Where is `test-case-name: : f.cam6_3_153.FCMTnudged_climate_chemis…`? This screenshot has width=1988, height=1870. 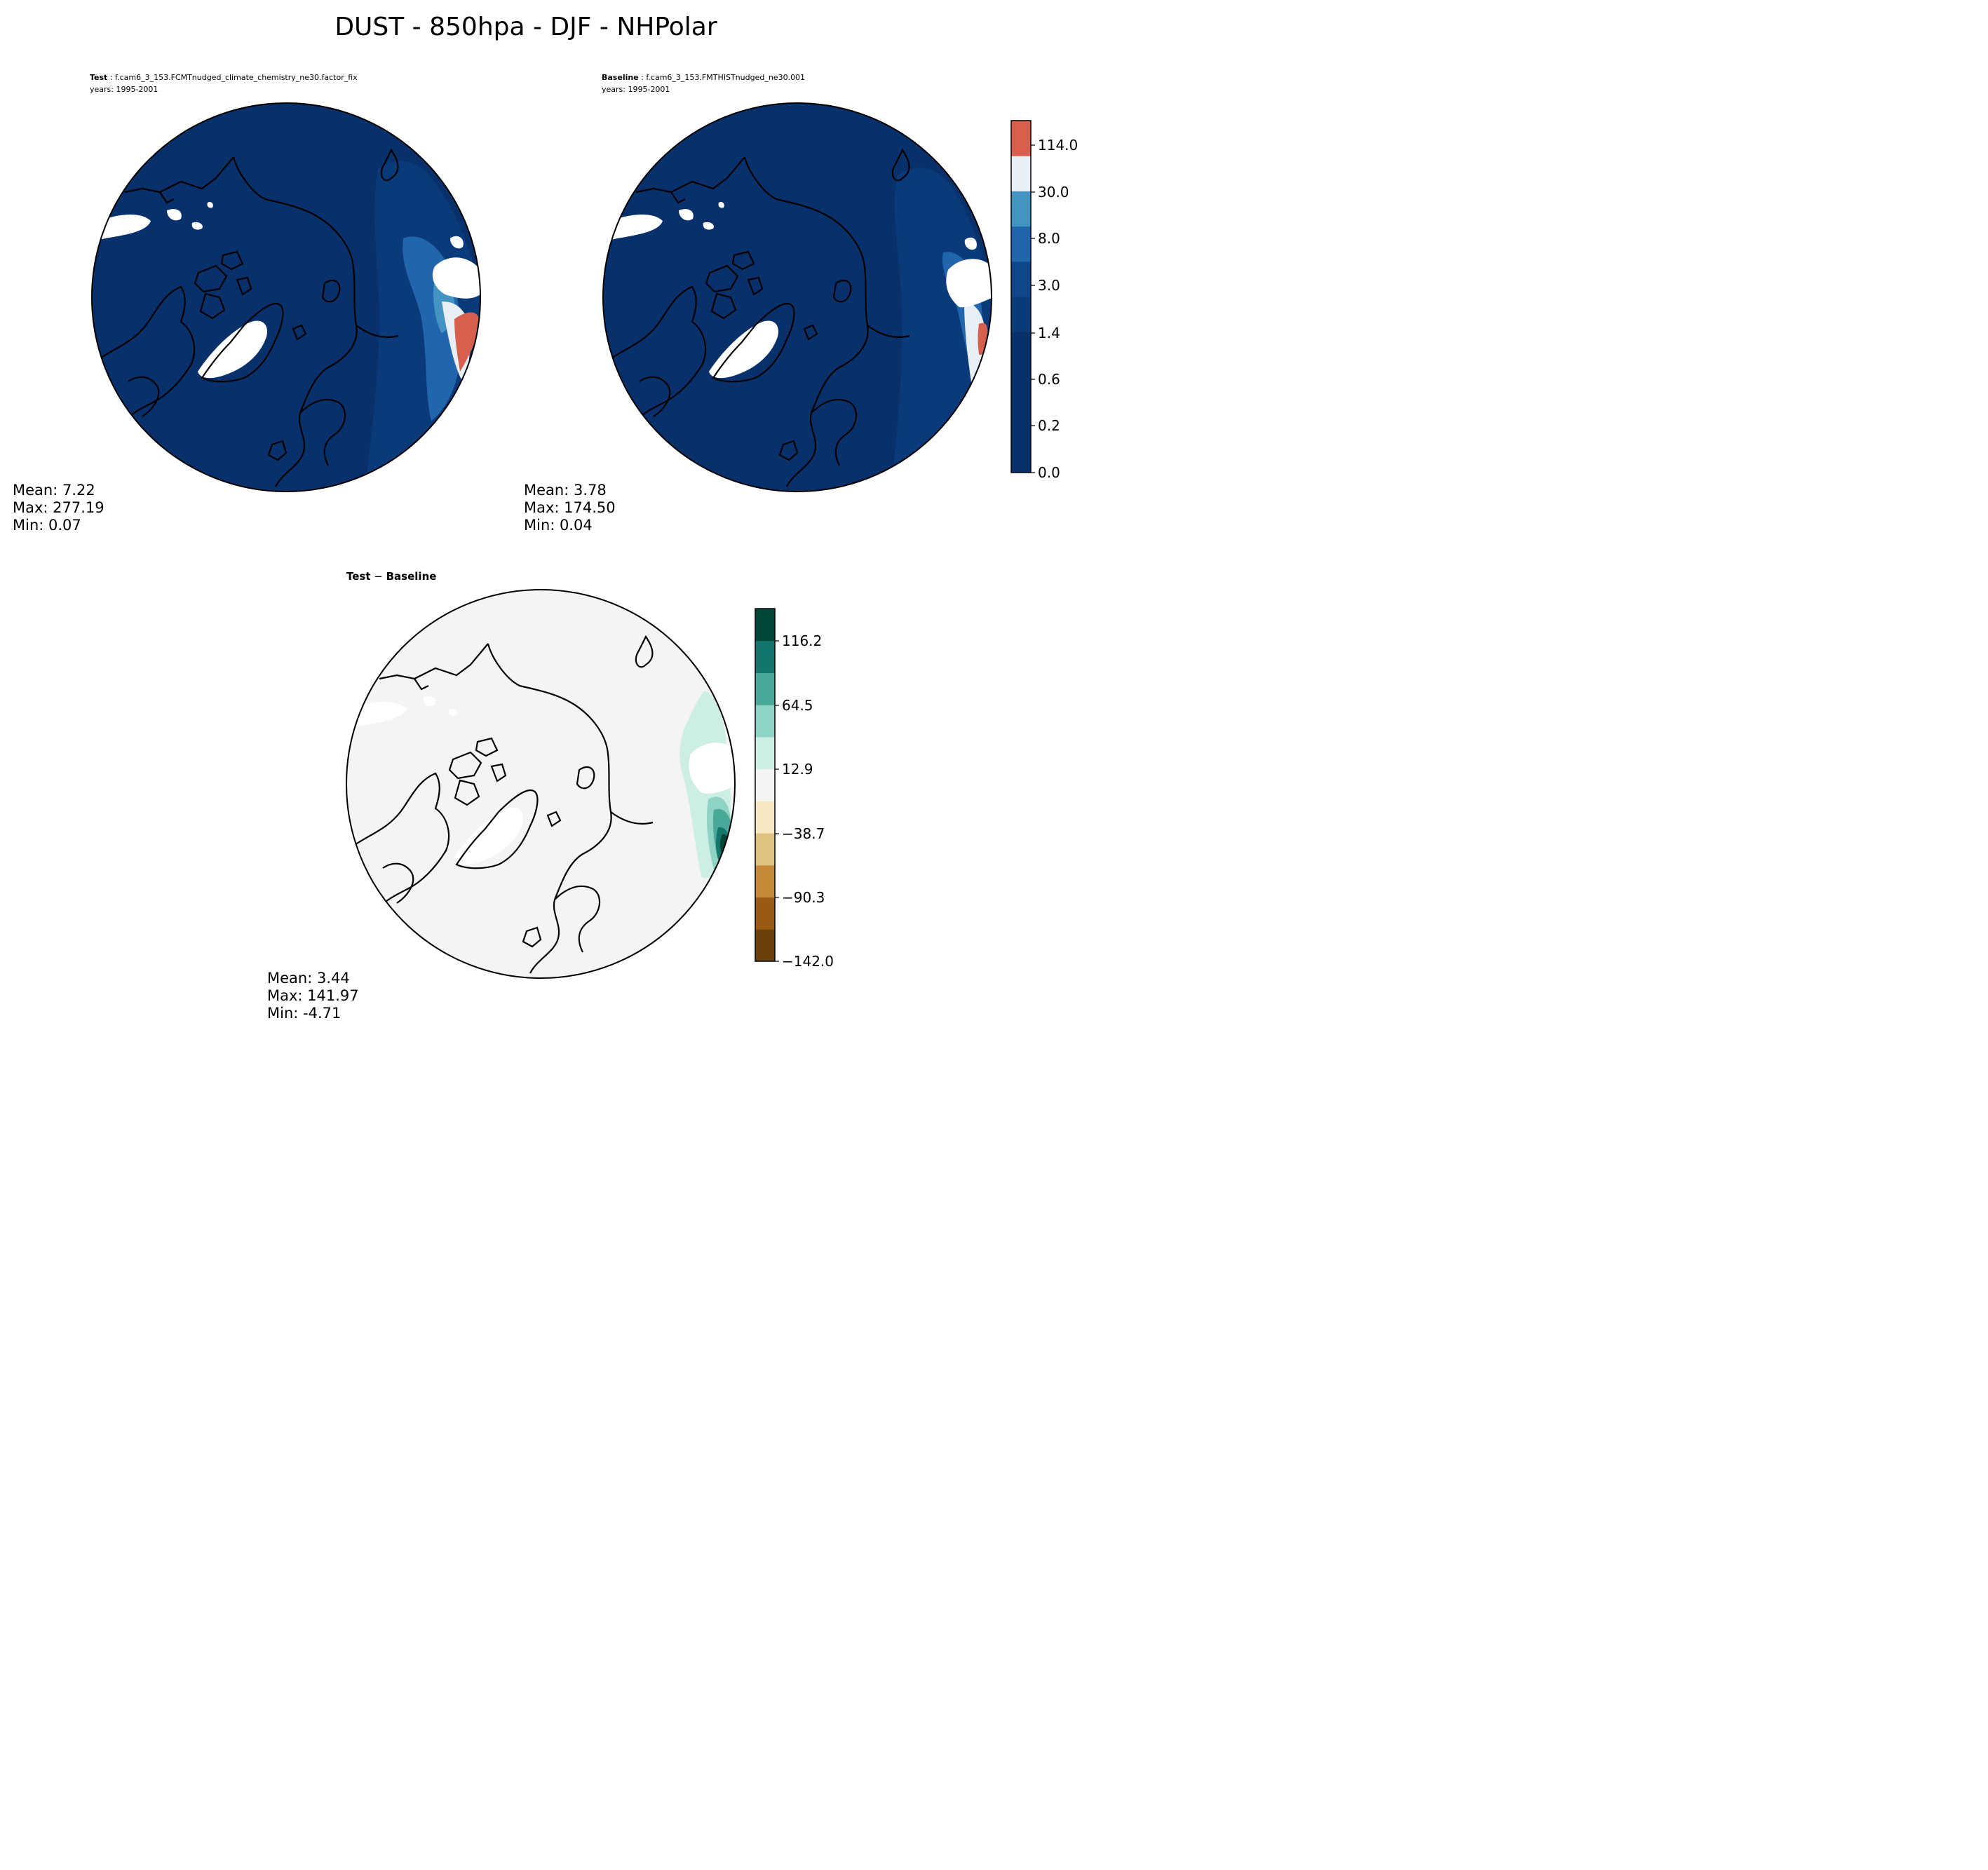 test-case-name: : f.cam6_3_153.FCMTnudged_climate_chemis… is located at coordinates (233, 77).